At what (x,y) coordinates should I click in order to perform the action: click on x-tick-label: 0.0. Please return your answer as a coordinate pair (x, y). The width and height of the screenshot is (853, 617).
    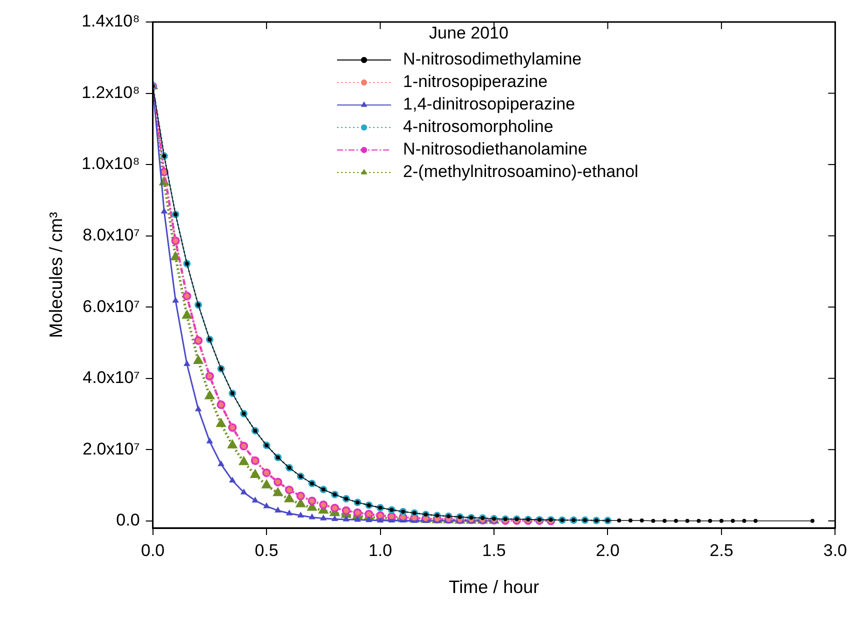
    Looking at the image, I should click on (152, 550).